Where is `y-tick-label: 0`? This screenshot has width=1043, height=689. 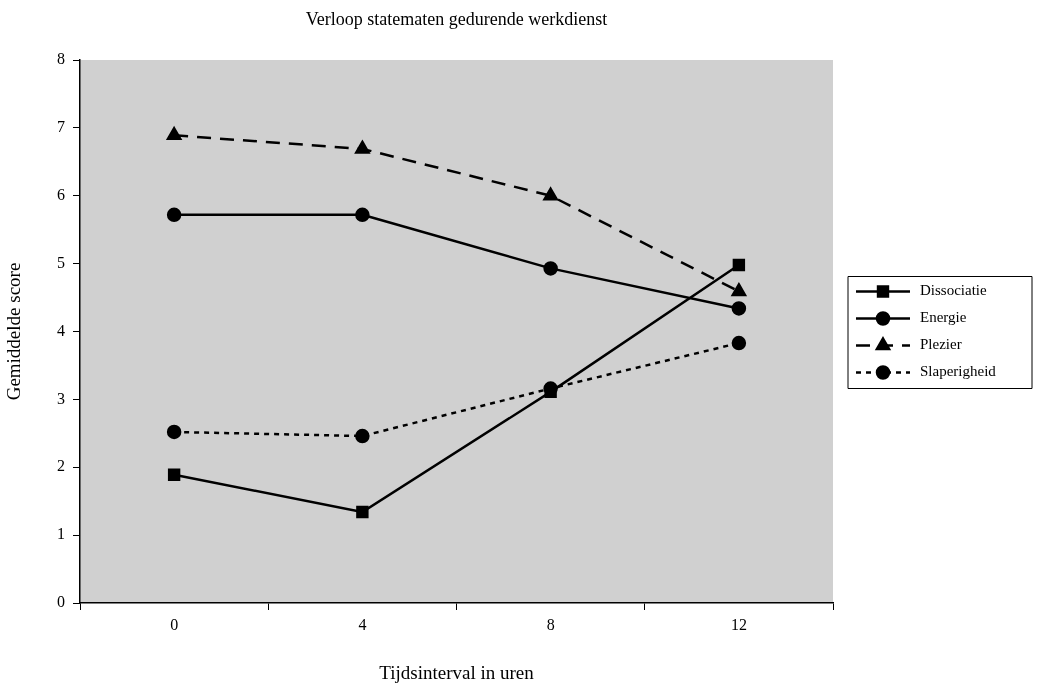
y-tick-label: 0 is located at coordinates (61, 602).